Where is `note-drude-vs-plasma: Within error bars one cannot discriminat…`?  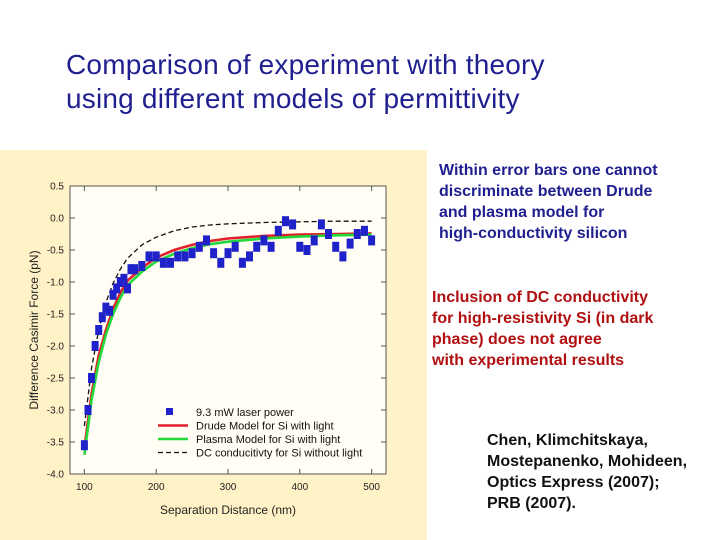
note-drude-vs-plasma: Within error bars one cannot discriminat… is located at coordinates (548, 202).